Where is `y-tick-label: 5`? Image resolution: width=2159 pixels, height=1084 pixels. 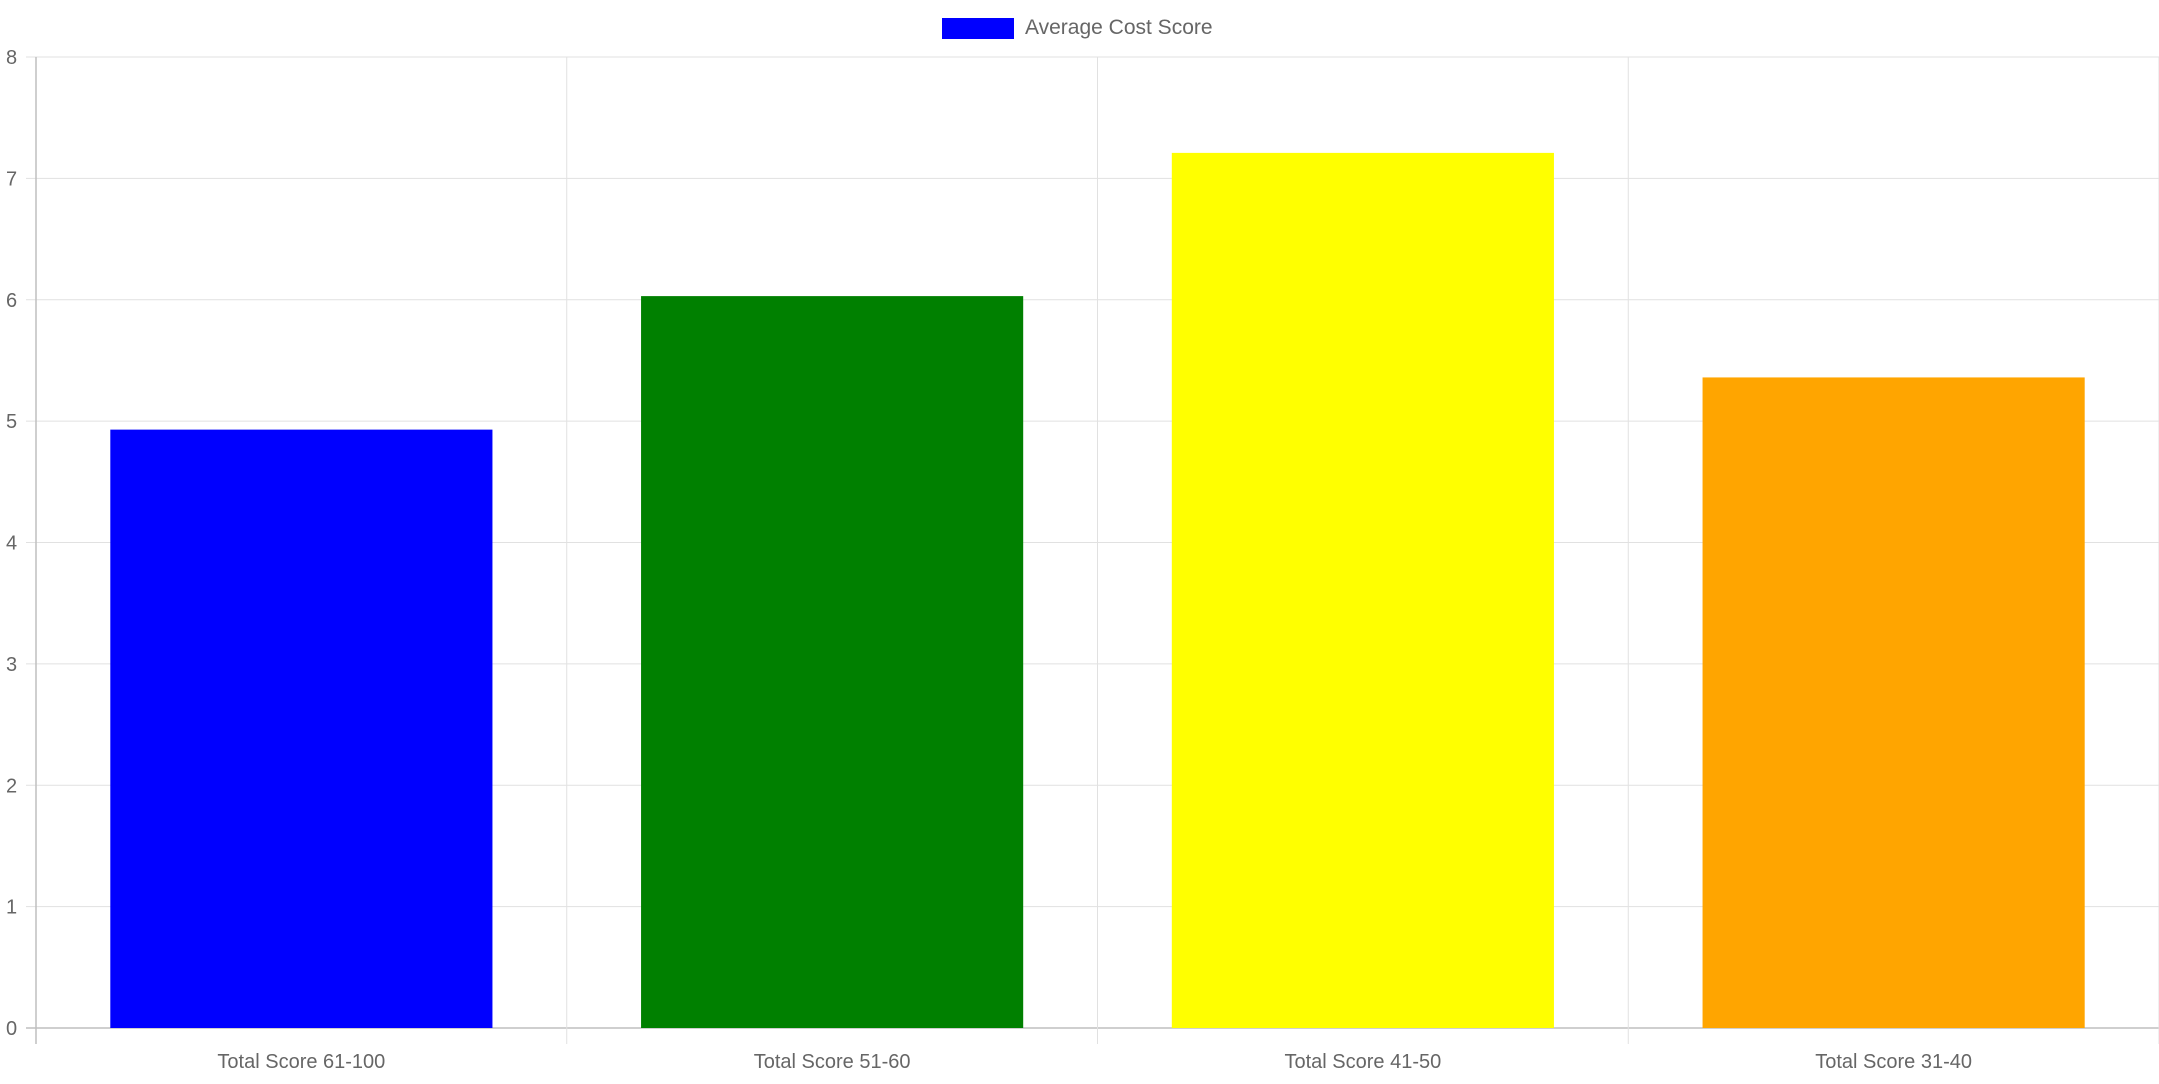 y-tick-label: 5 is located at coordinates (11, 422).